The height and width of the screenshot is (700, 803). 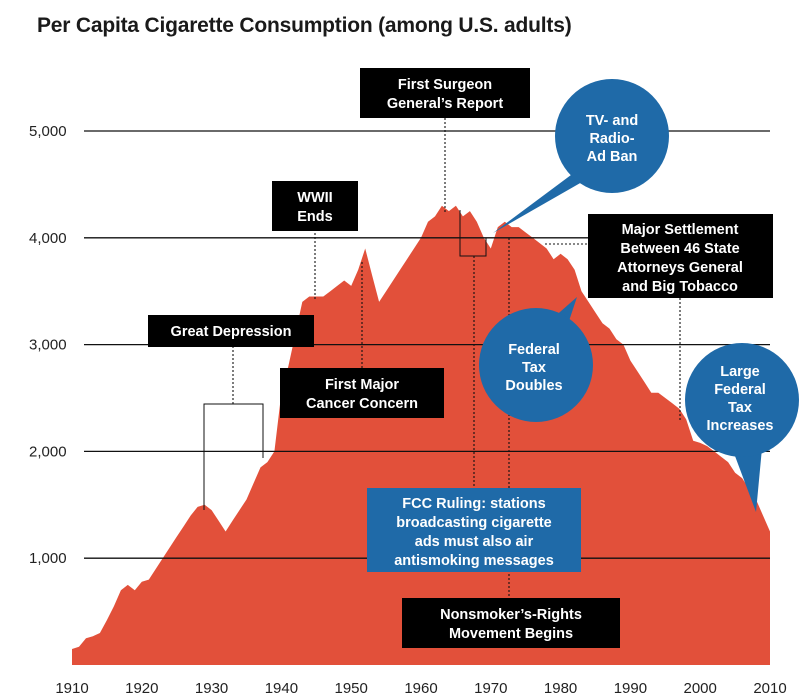 I want to click on fcc-line4: antismoking messages, so click(x=474, y=561).